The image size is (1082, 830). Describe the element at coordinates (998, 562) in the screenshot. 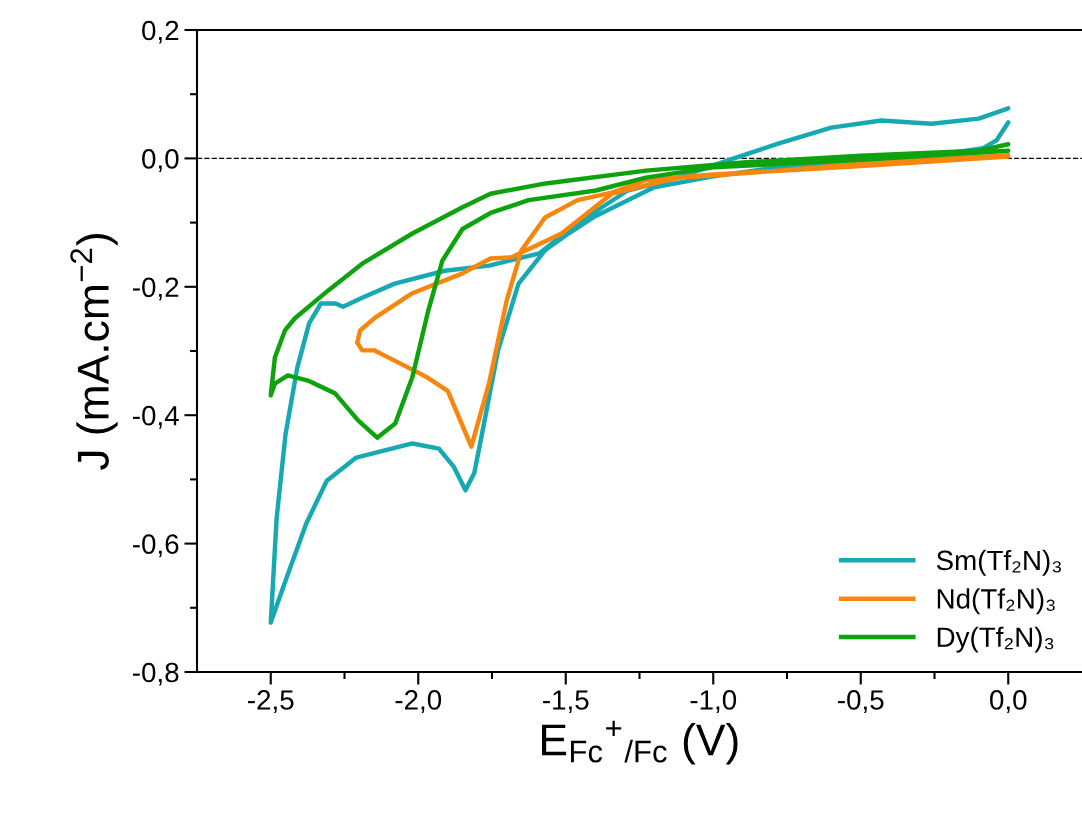

I see `legend-label: Sm(Tf₂N)₃` at that location.